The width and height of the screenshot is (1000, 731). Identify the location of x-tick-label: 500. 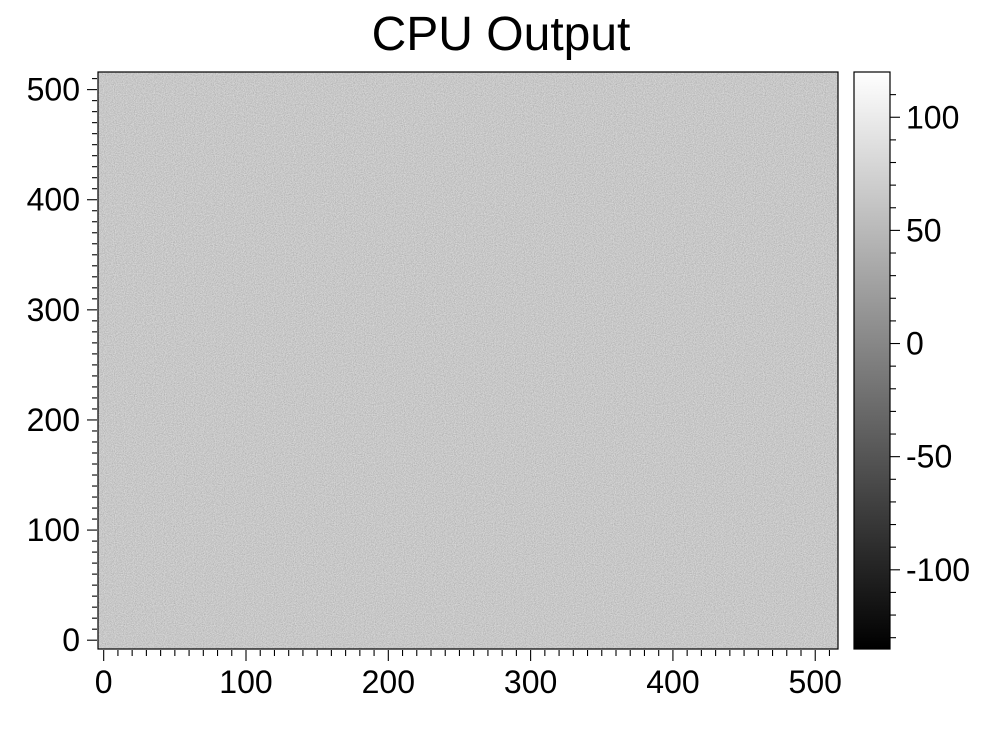
(815, 682).